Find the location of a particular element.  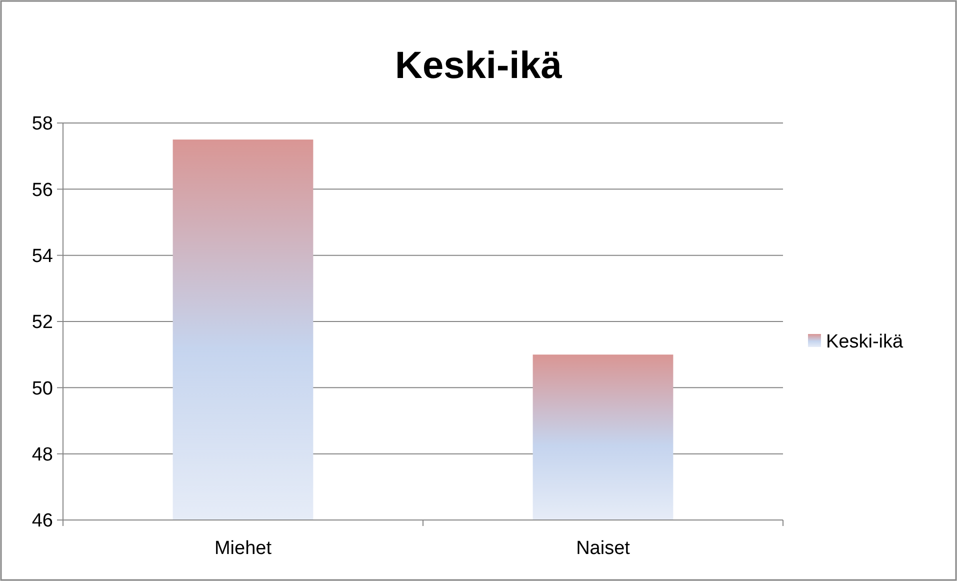

y-tick-label: 54 is located at coordinates (43, 256).